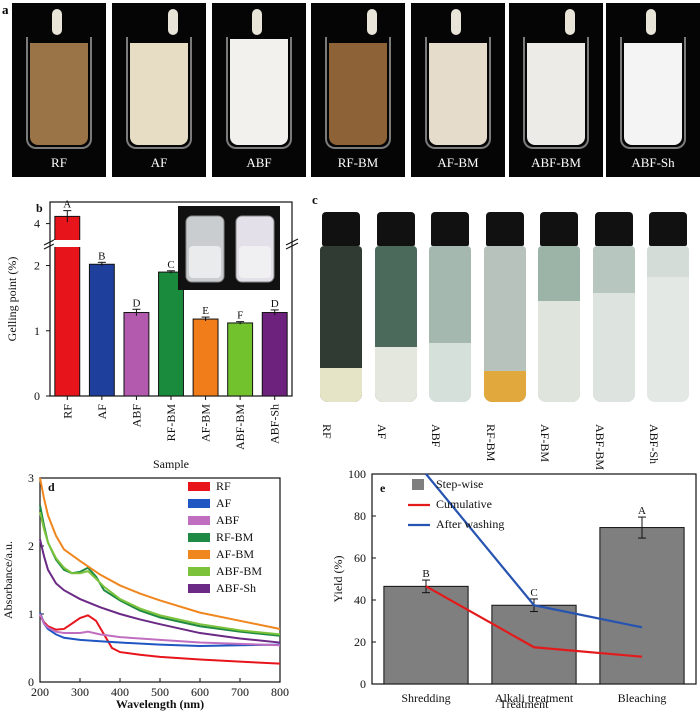 The height and width of the screenshot is (712, 700). I want to click on x-tick-label: 600, so click(200, 692).